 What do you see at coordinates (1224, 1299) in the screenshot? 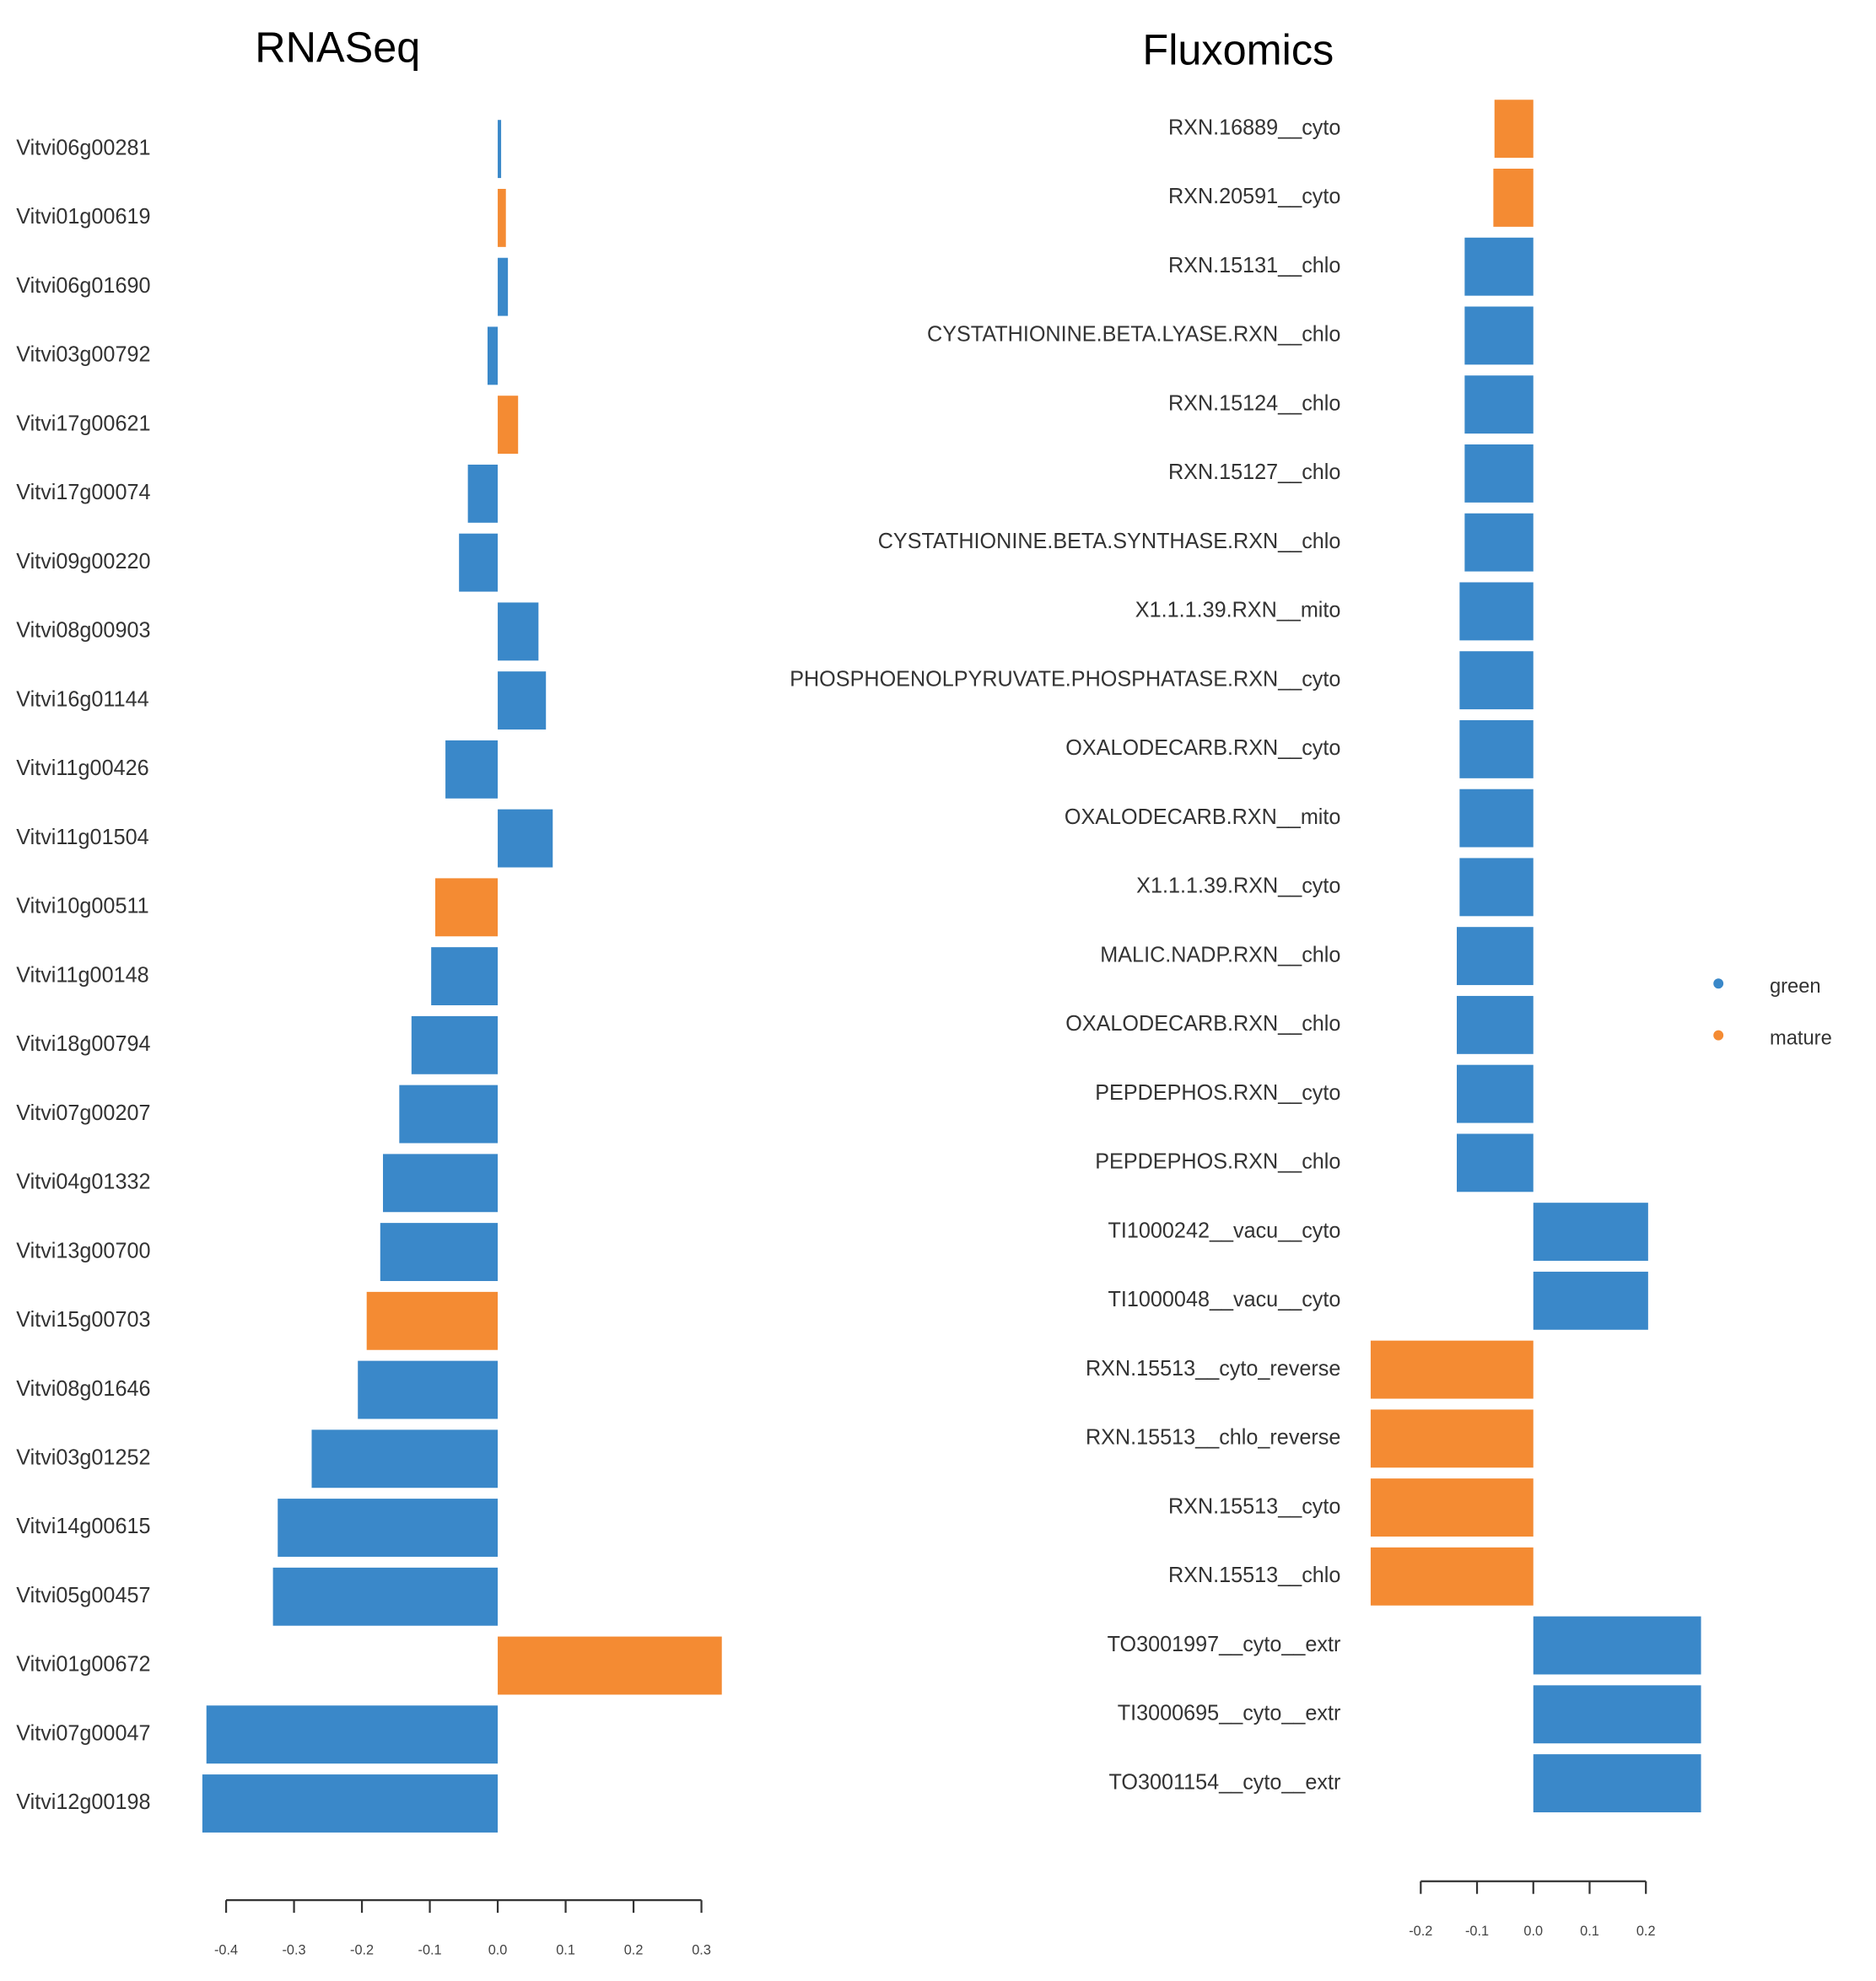
I see `category-label: TI1000048__vacu__cyto` at bounding box center [1224, 1299].